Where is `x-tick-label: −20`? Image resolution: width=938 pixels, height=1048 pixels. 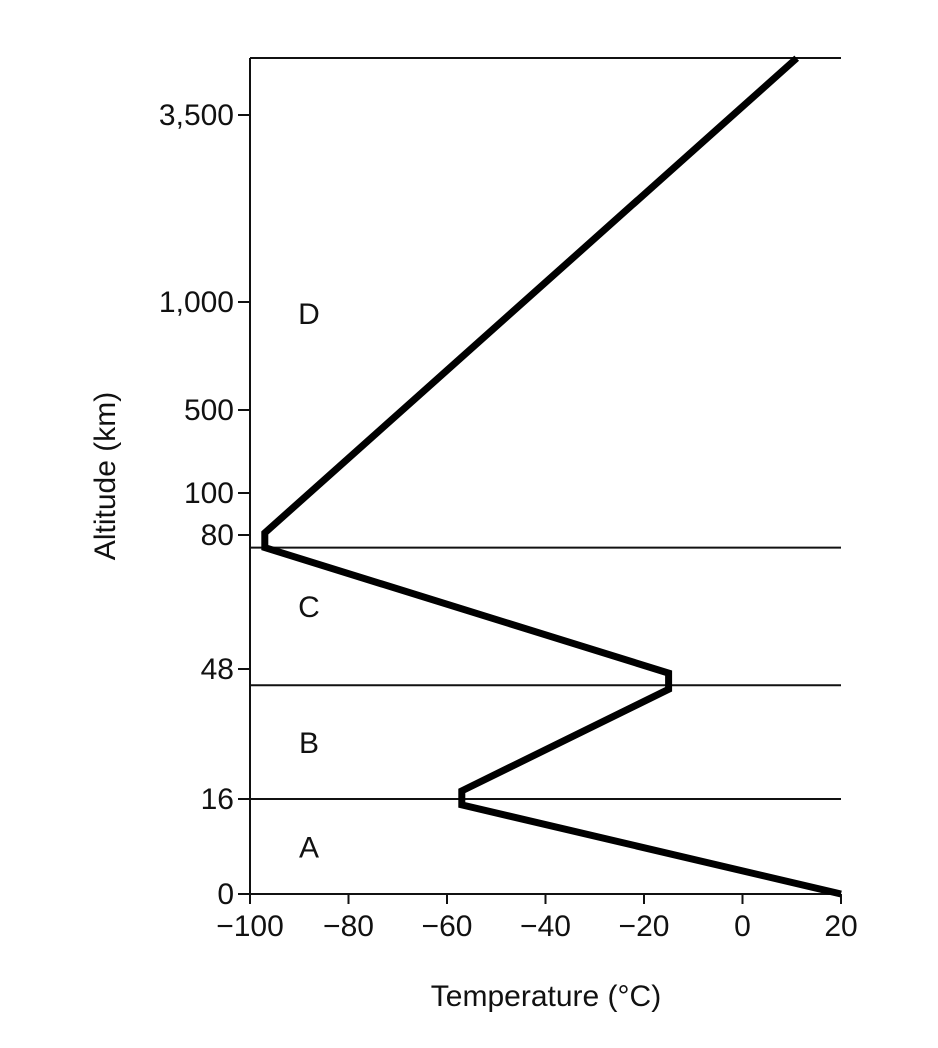 x-tick-label: −20 is located at coordinates (644, 926).